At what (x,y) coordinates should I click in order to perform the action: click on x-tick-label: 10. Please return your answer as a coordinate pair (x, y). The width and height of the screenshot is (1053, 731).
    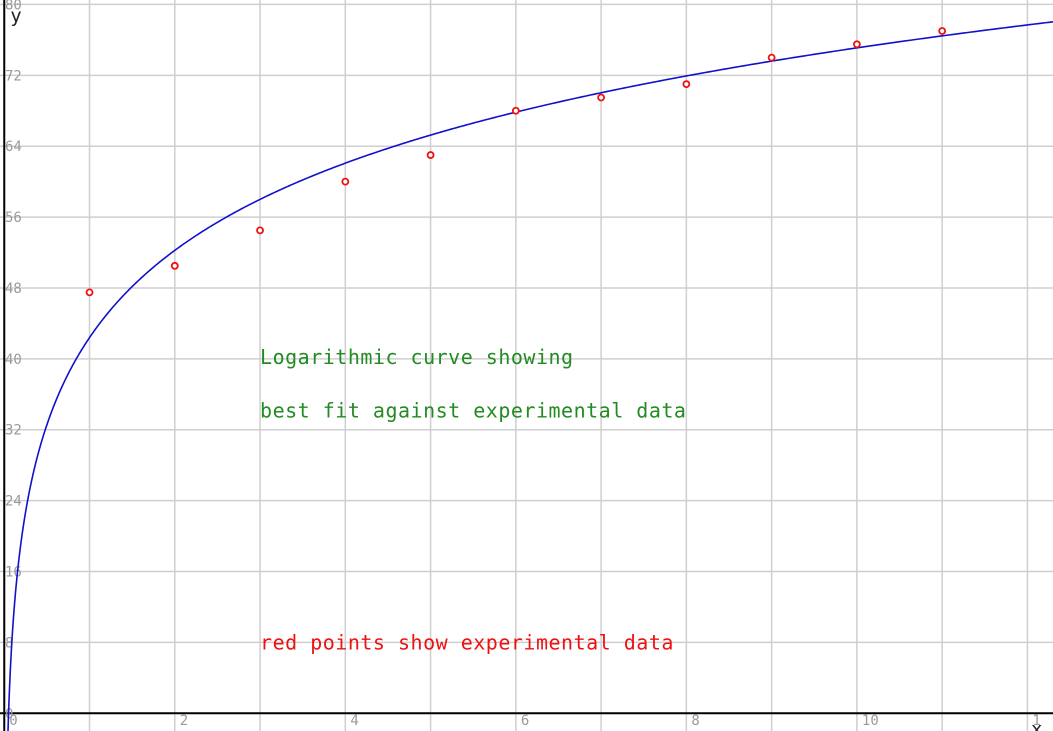
    Looking at the image, I should click on (870, 721).